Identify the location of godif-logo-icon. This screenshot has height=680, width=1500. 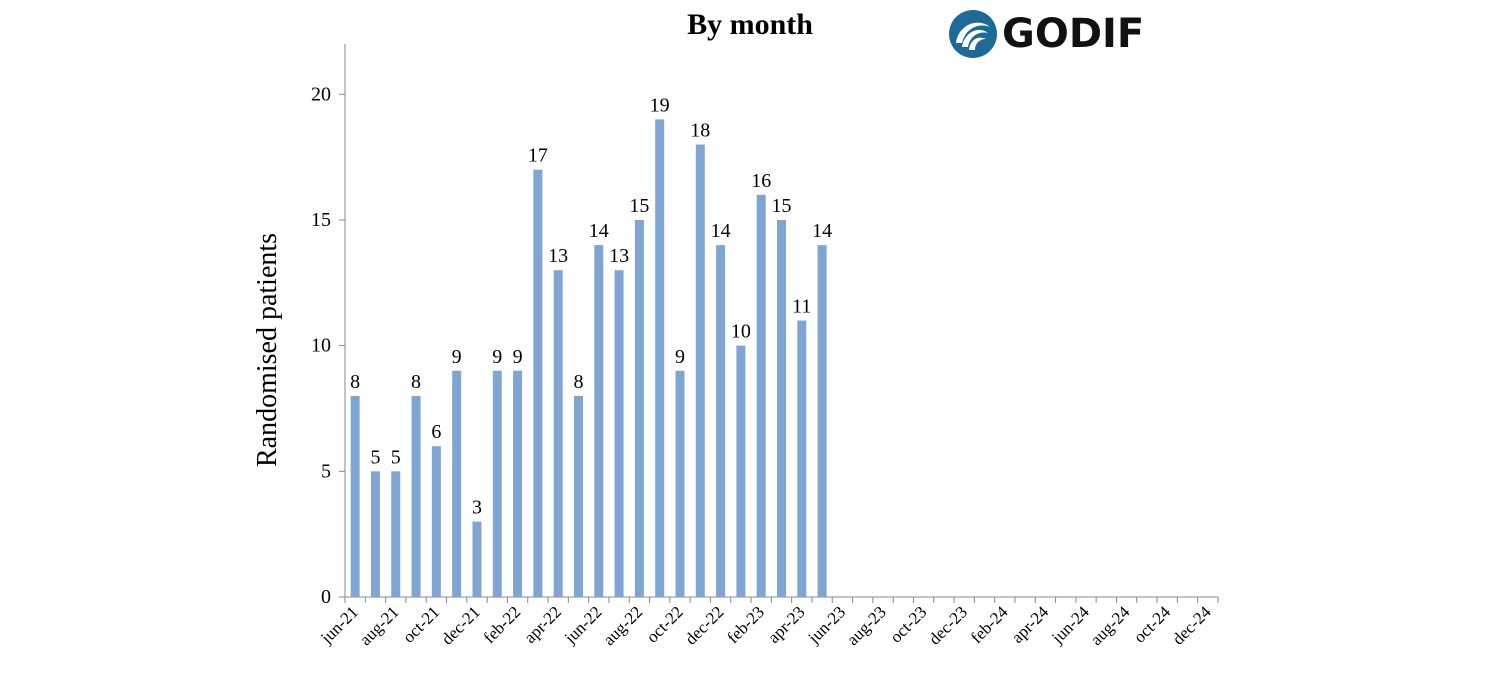
(973, 34).